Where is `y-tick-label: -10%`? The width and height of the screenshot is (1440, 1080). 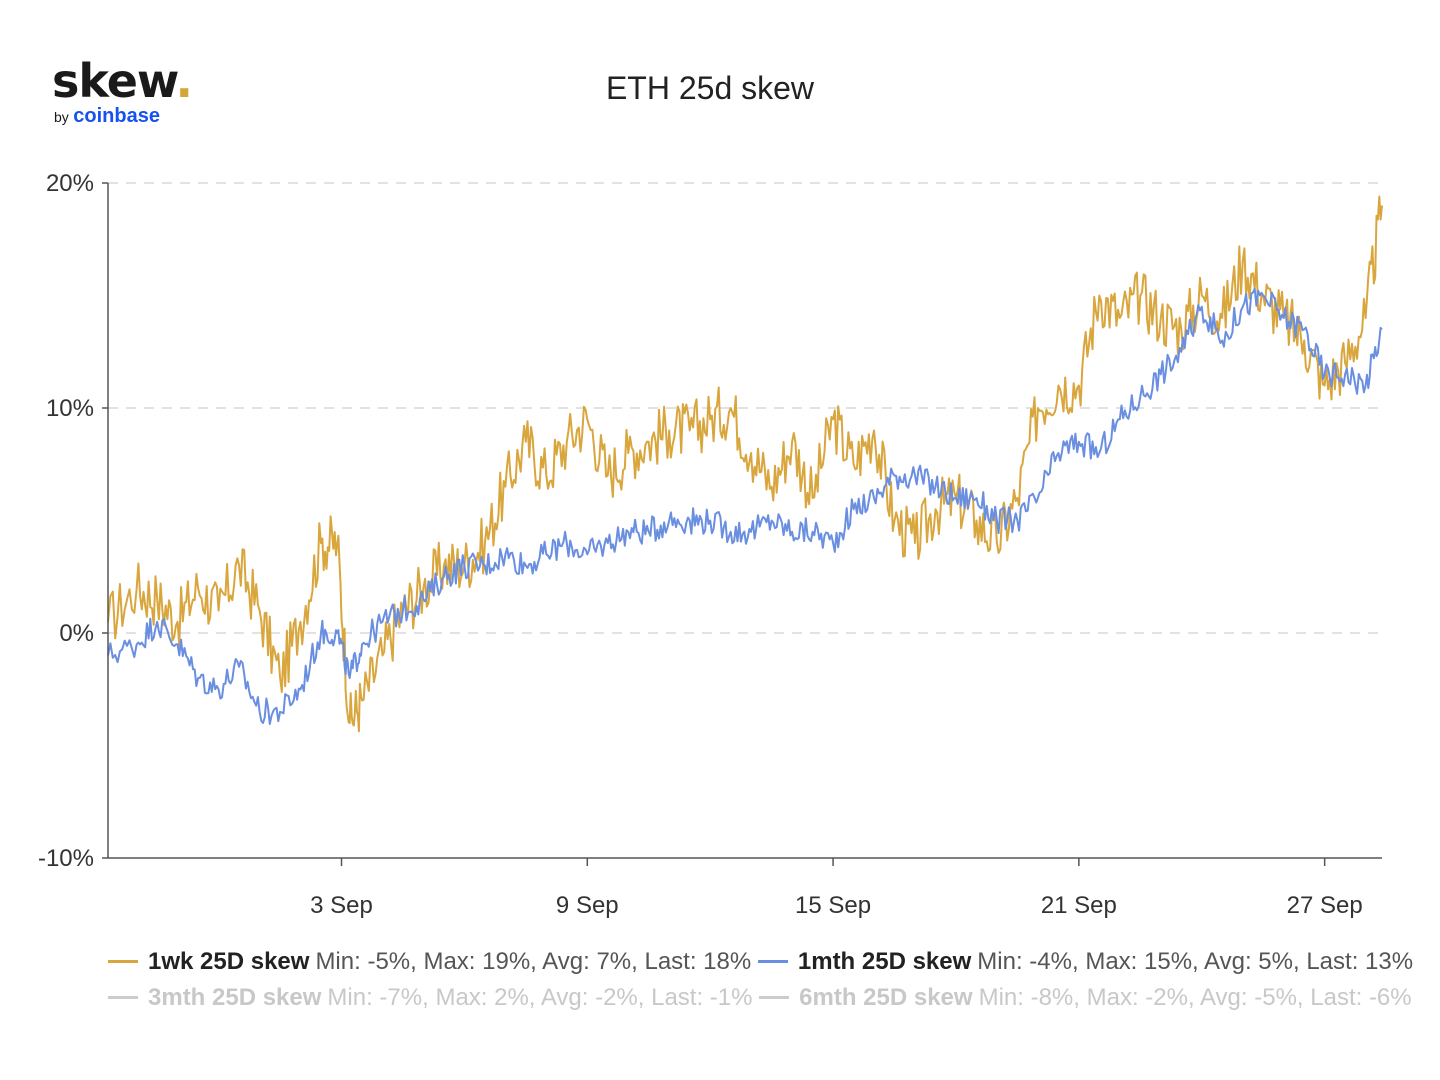
y-tick-label: -10% is located at coordinates (66, 858).